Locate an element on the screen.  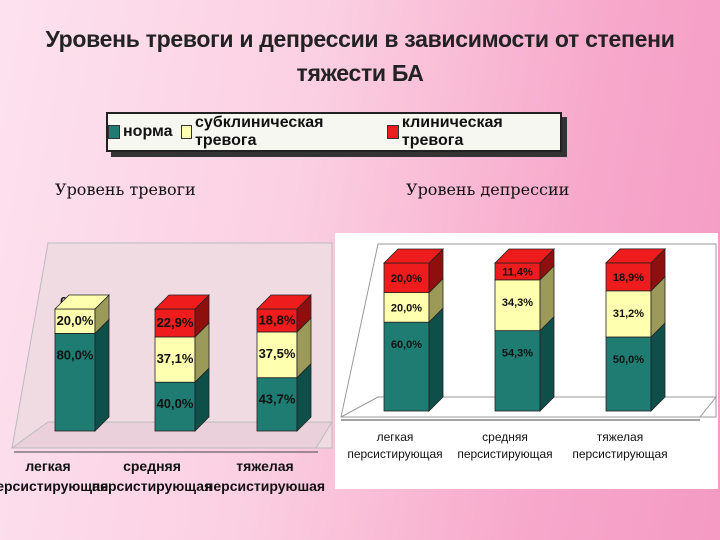
depression-bar-2-top is located at coordinates (635, 256).